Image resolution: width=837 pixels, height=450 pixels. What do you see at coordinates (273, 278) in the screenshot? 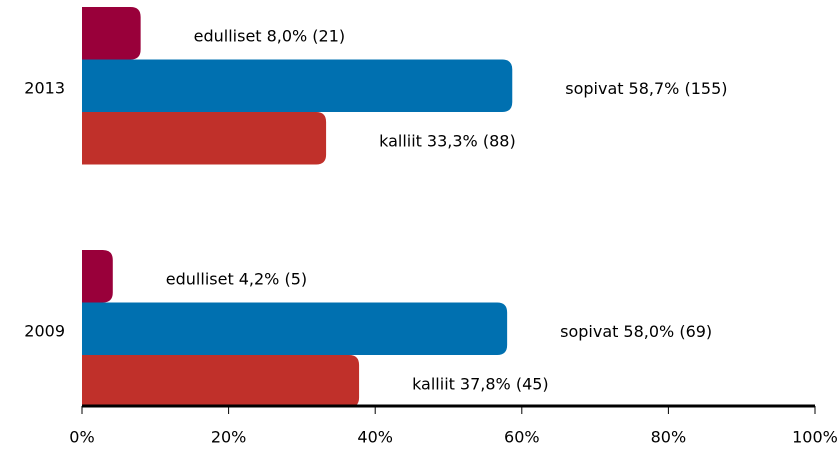
I see `value-label: 4,2% (5)` at bounding box center [273, 278].